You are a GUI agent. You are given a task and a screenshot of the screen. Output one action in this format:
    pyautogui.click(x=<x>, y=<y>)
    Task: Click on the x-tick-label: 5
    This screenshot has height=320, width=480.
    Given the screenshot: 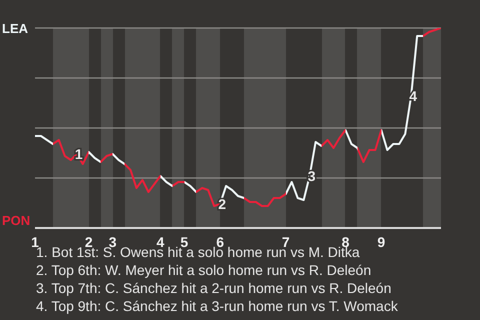 What is the action you would take?
    pyautogui.click(x=184, y=242)
    